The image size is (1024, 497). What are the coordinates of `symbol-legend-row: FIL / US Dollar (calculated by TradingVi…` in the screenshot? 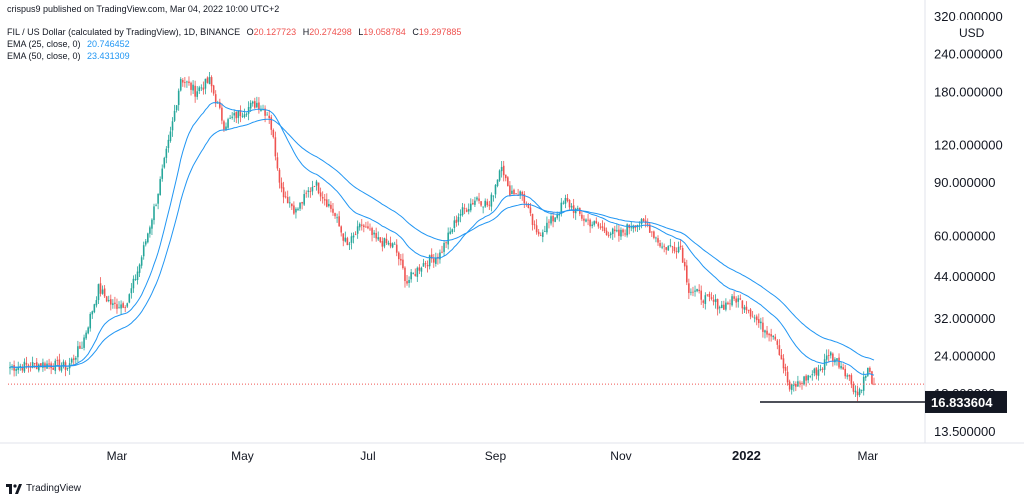 It's located at (236, 32).